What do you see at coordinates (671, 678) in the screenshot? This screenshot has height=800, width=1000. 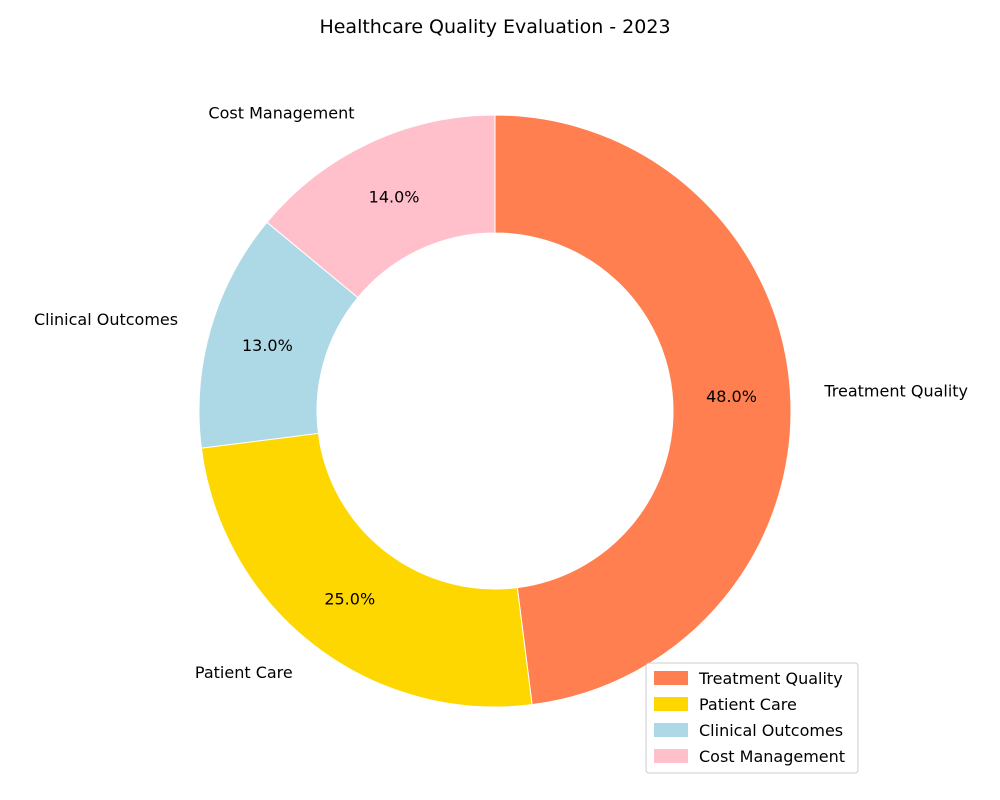 I see `legend-swatch-treatment-quality` at bounding box center [671, 678].